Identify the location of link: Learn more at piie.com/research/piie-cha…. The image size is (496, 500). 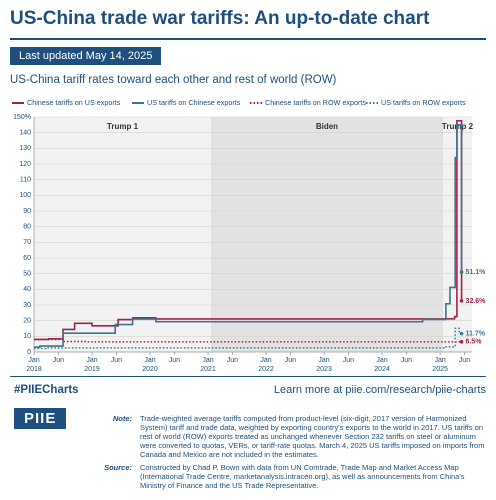
(379, 390).